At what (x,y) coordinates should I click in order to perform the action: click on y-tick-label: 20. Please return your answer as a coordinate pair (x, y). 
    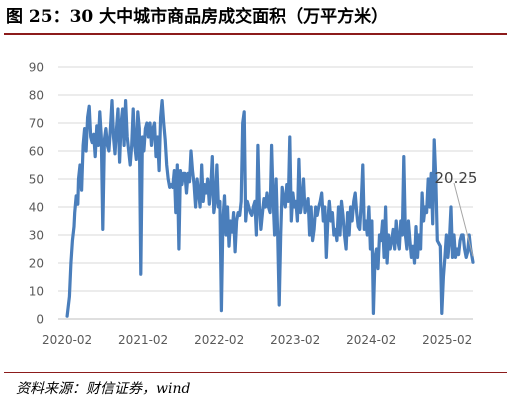
    Looking at the image, I should click on (36, 264).